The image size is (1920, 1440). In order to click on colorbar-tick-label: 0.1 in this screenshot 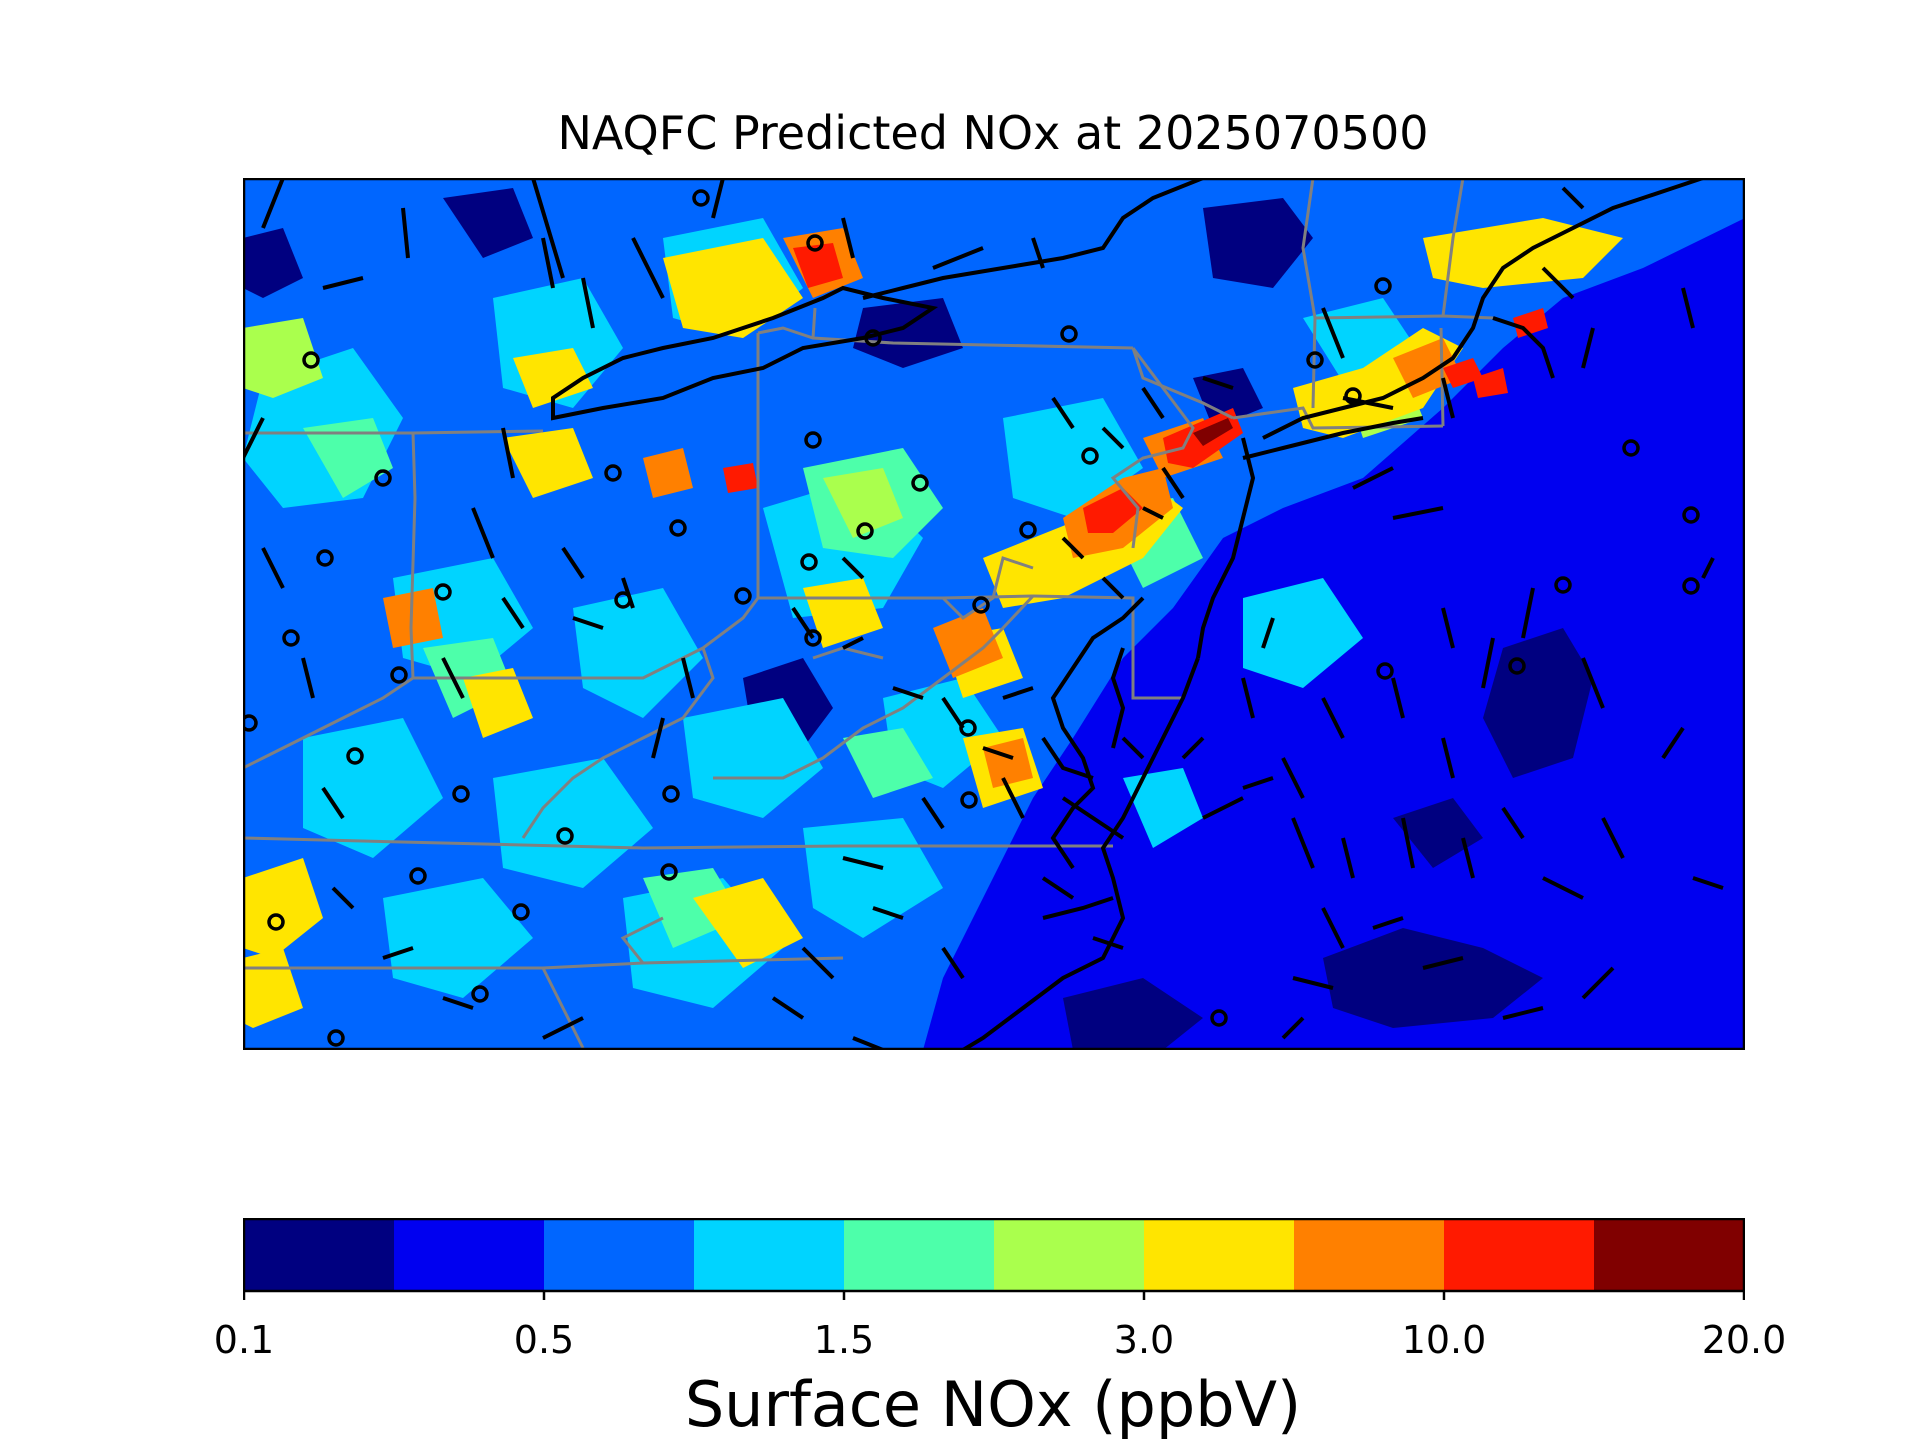, I will do `click(244, 1340)`.